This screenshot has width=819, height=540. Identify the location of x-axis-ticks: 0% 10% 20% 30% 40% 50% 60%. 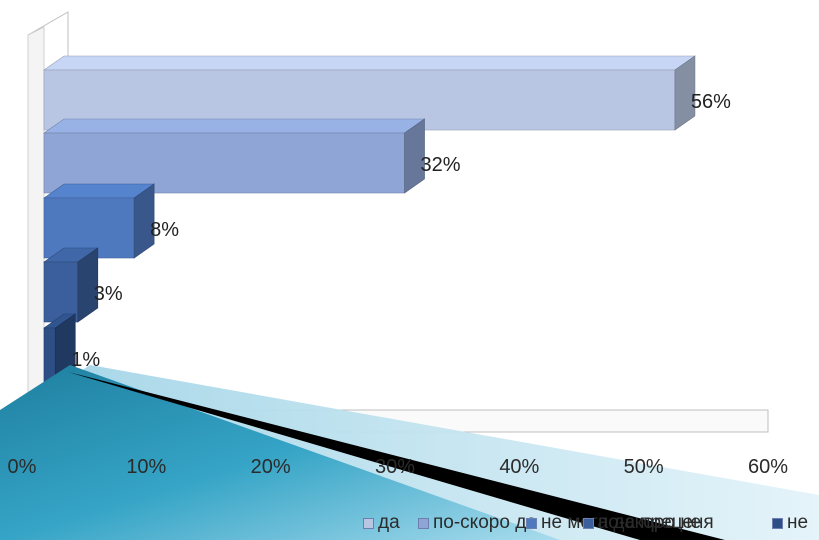
(398, 467).